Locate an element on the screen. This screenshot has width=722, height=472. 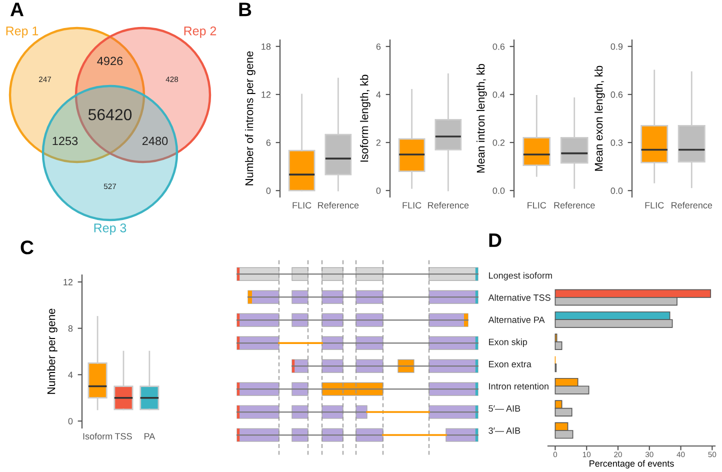
text: 2480 is located at coordinates (155, 141).